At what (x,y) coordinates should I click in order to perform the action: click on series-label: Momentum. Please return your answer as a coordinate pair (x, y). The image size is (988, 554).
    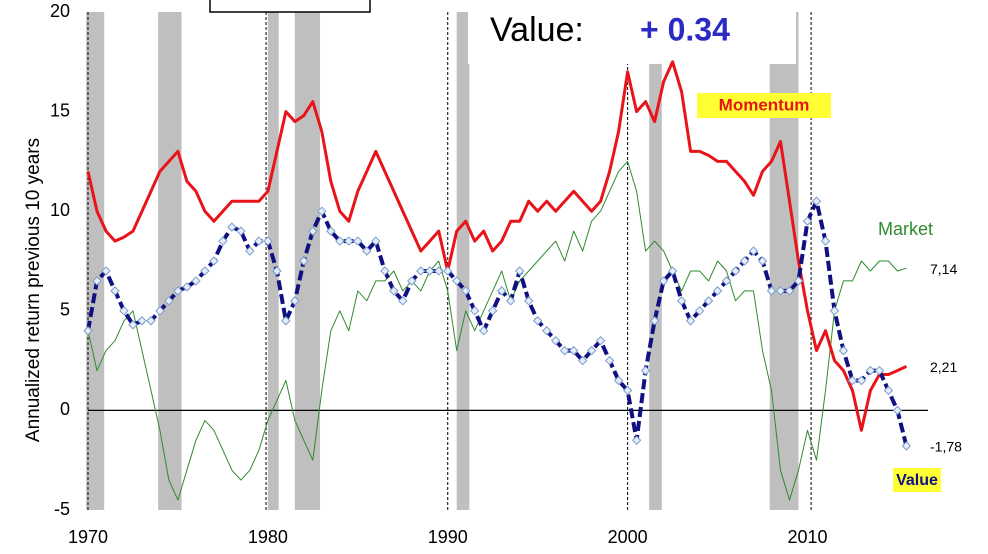
    Looking at the image, I should click on (764, 104).